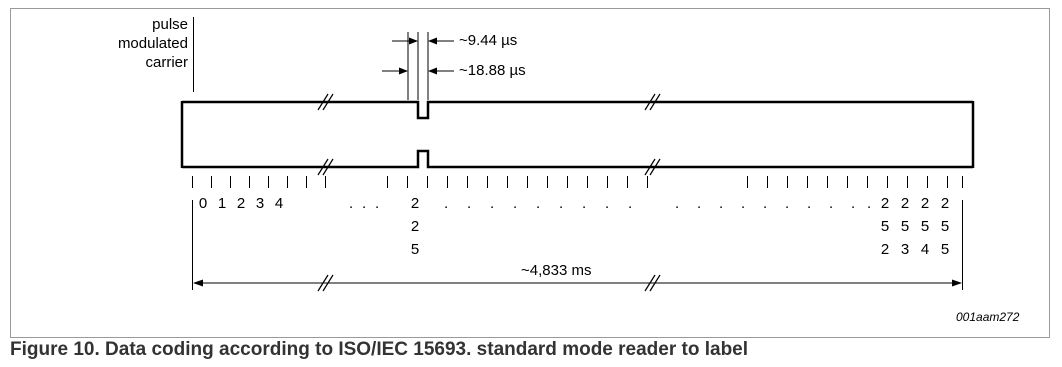 This screenshot has width=1062, height=367. Describe the element at coordinates (432, 41) in the screenshot. I see `fine-arrowhead-right` at that location.